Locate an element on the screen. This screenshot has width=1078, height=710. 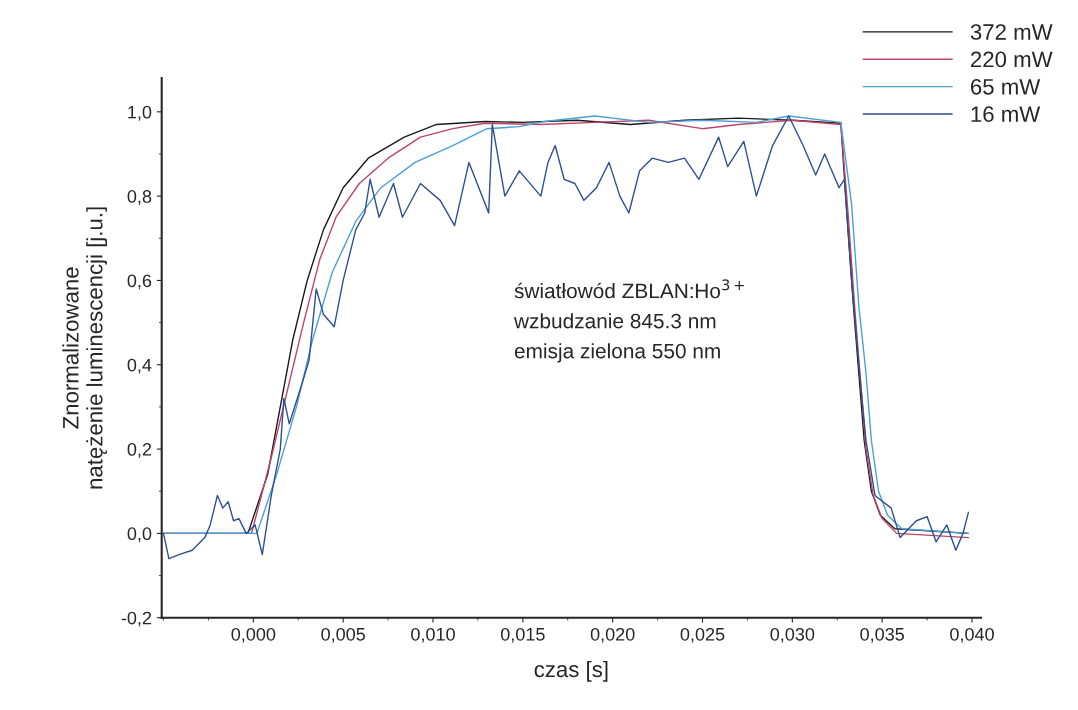
text: światłowód ZBLAN:Ho$^{3+}$ wzbudzanie 845.3 nm emisja zielona 550 nm is located at coordinates (628, 321).